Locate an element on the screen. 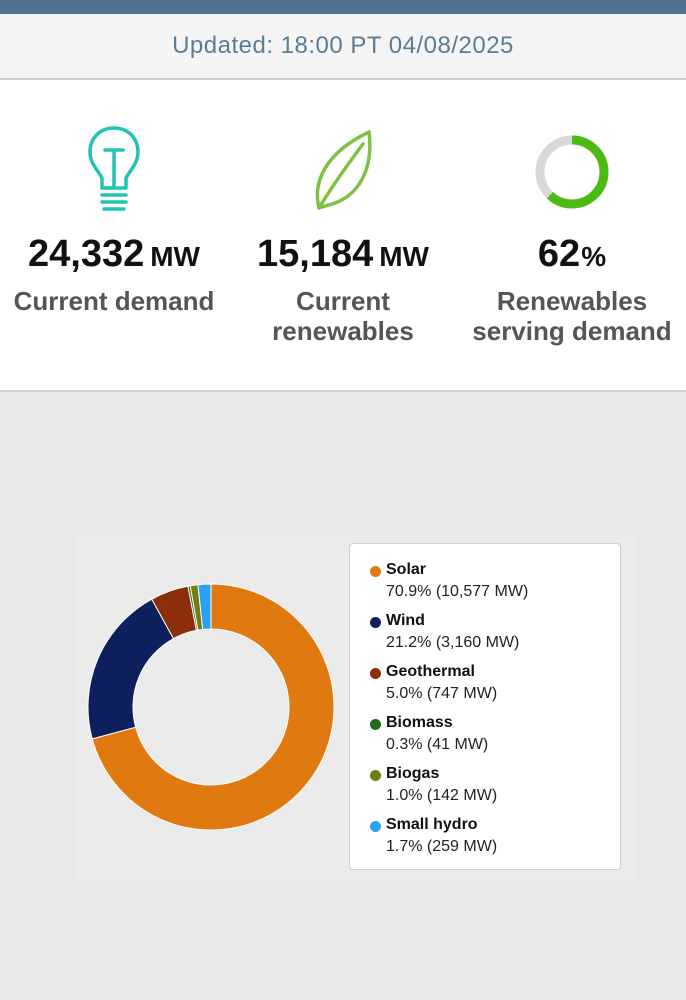  donut-slice-small-hydro is located at coordinates (204, 606).